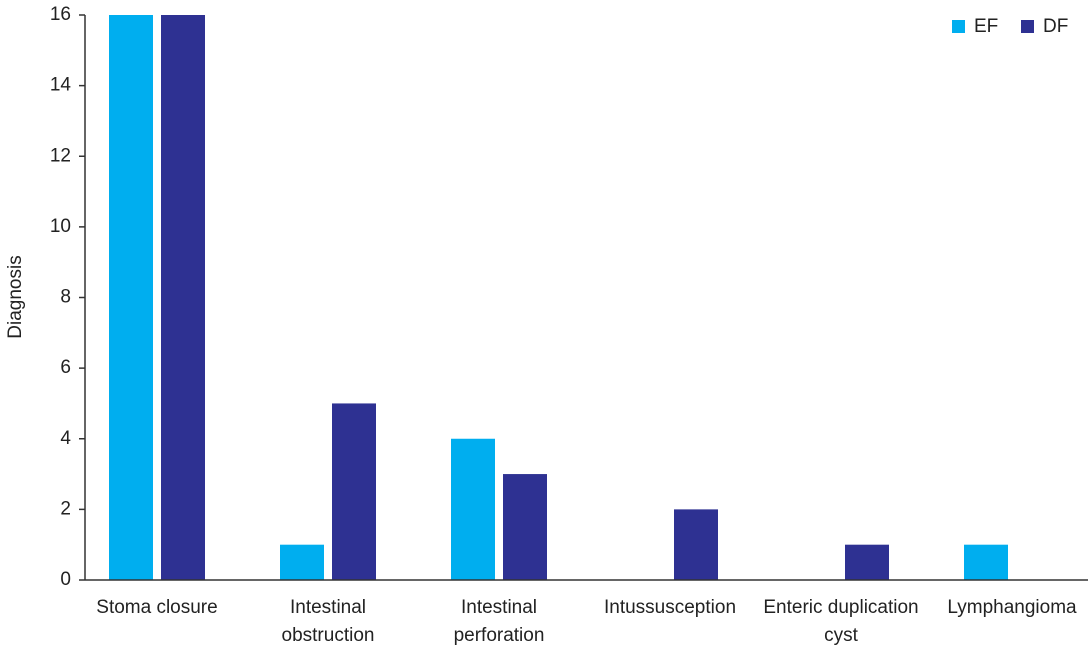  I want to click on x-tick-label: Intestinal perforation, so click(499, 621).